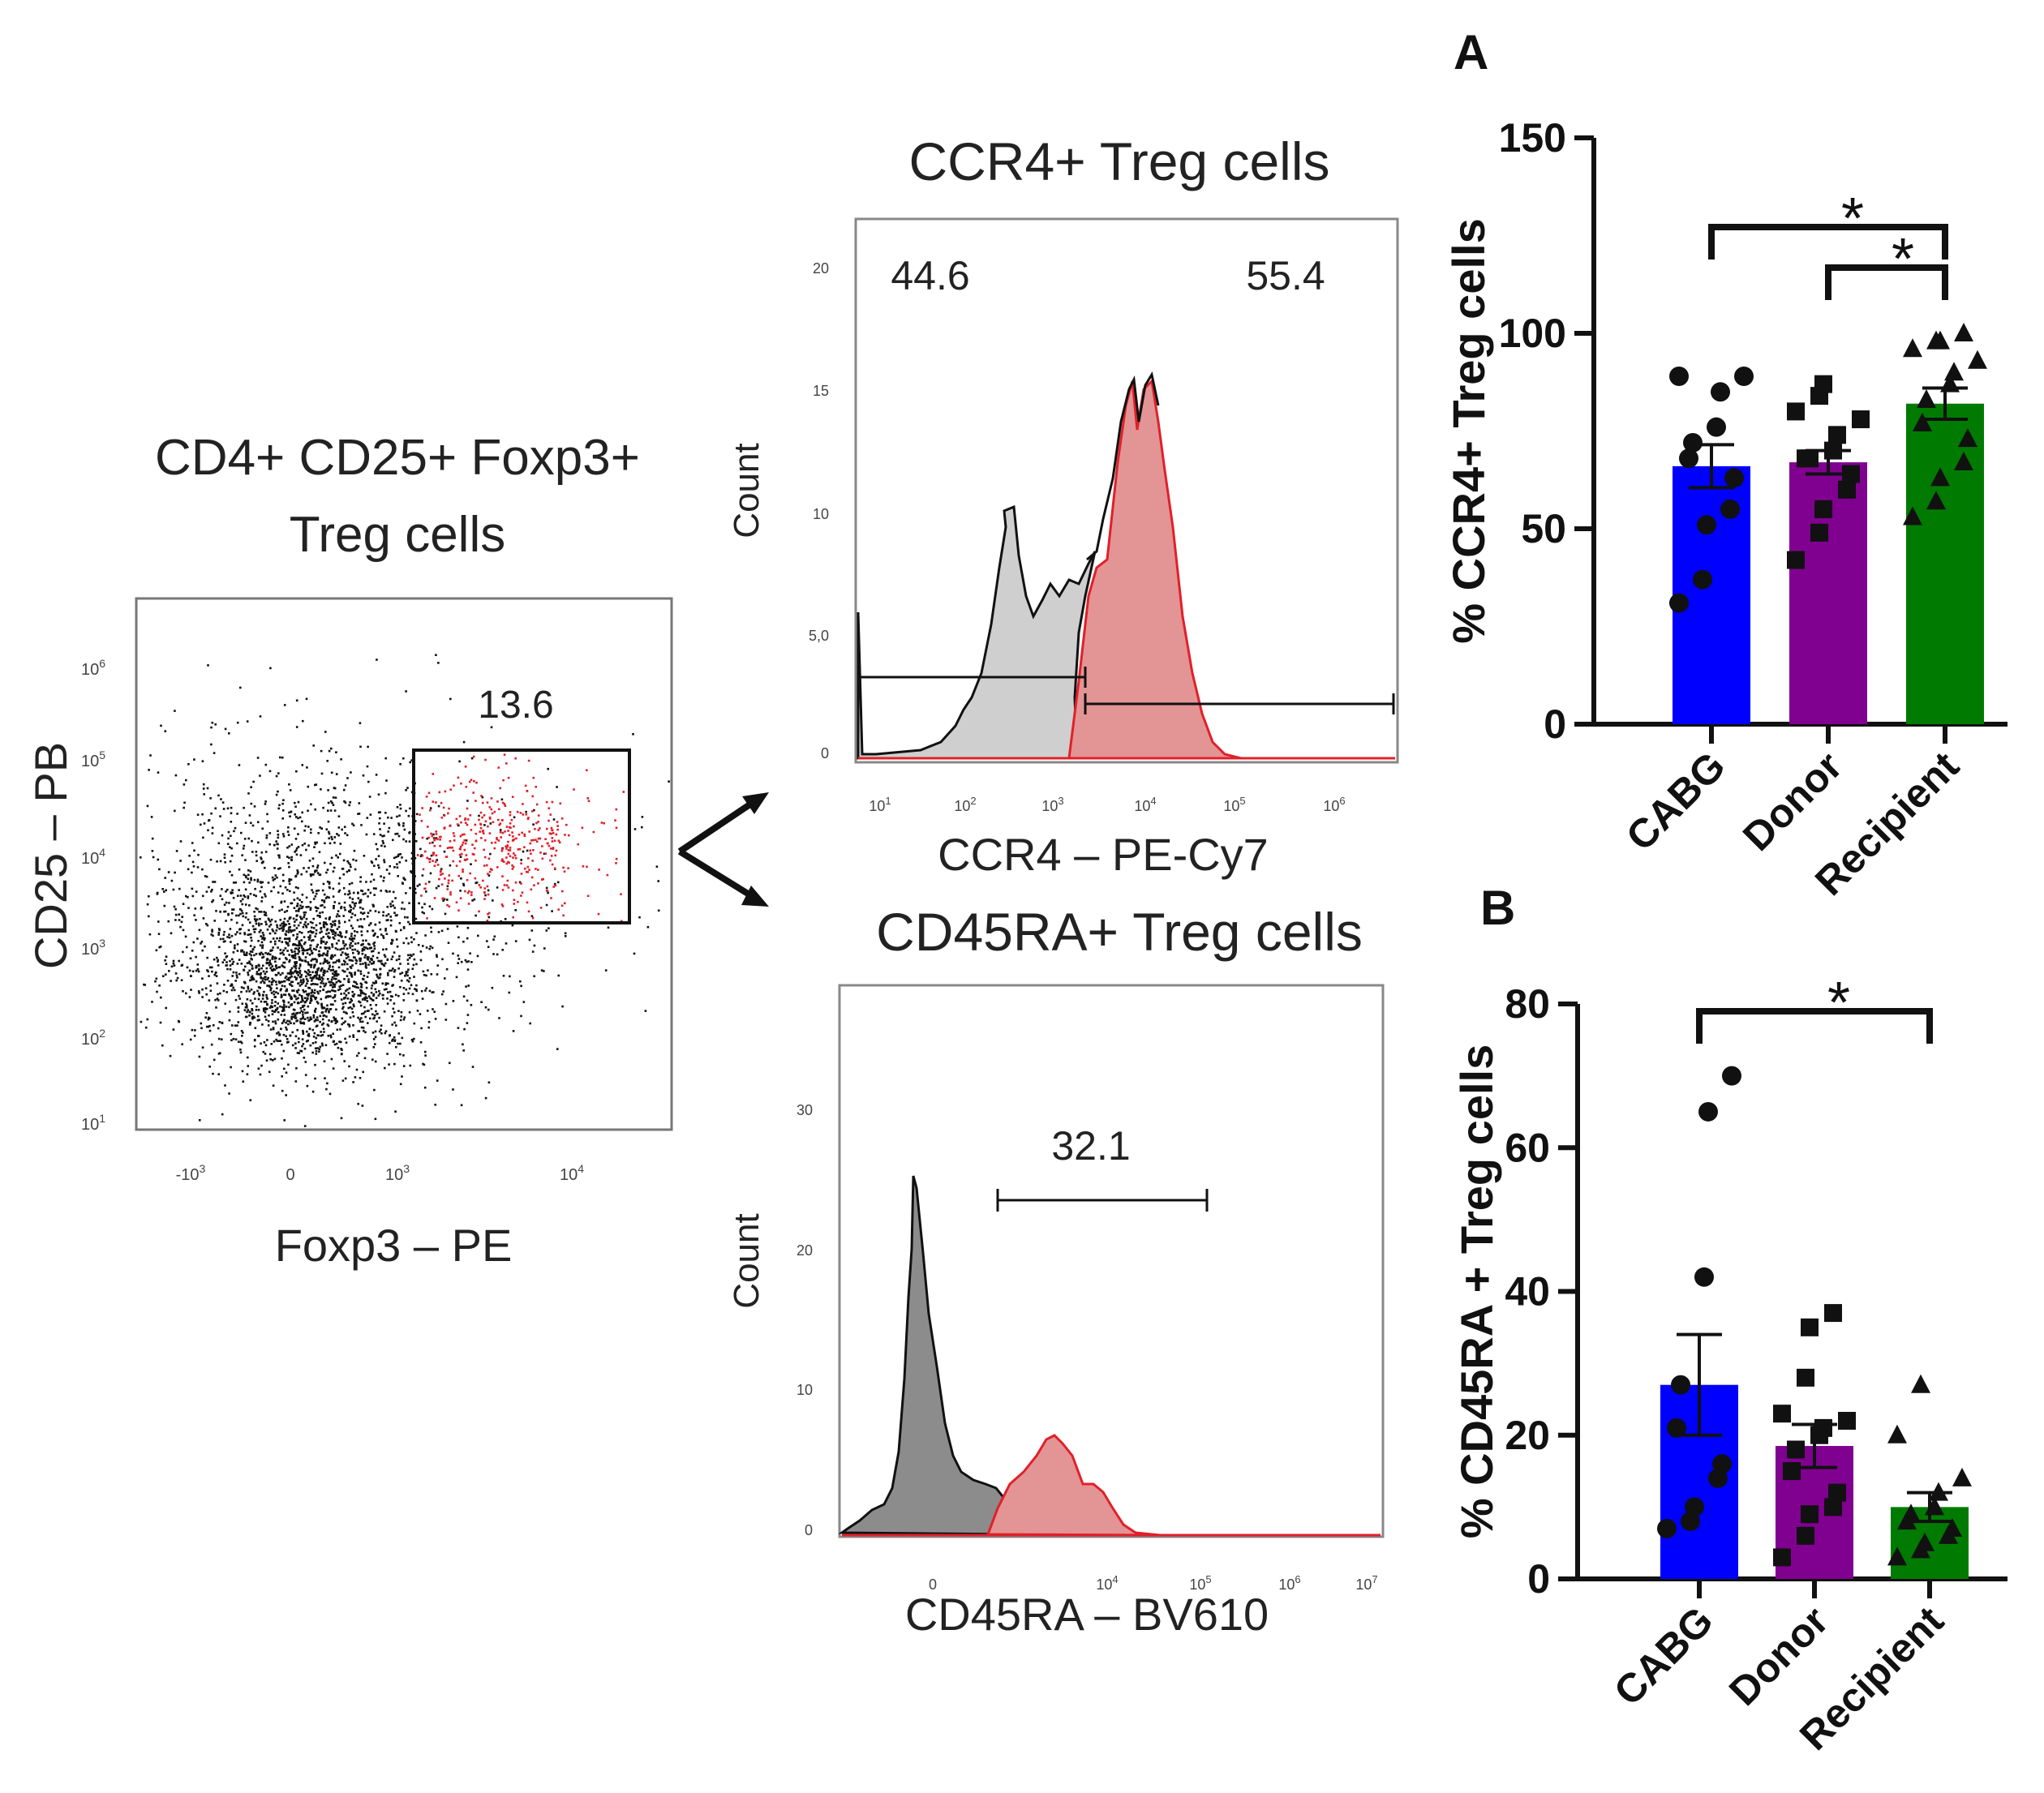 This screenshot has height=1793, width=2044. Describe the element at coordinates (1107, 804) in the screenshot. I see `ccr4-x-ticks: 101 102 103 104 105 106` at that location.